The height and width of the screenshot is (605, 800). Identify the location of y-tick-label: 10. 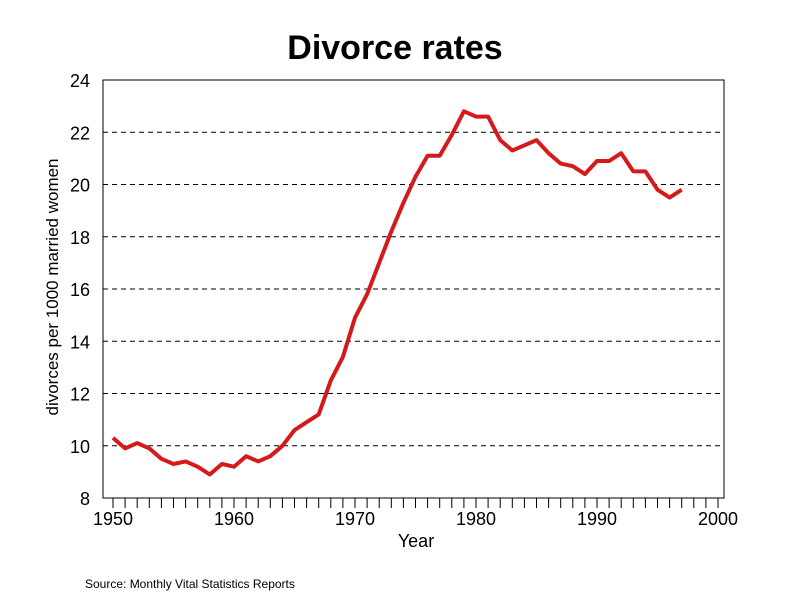
(80, 447).